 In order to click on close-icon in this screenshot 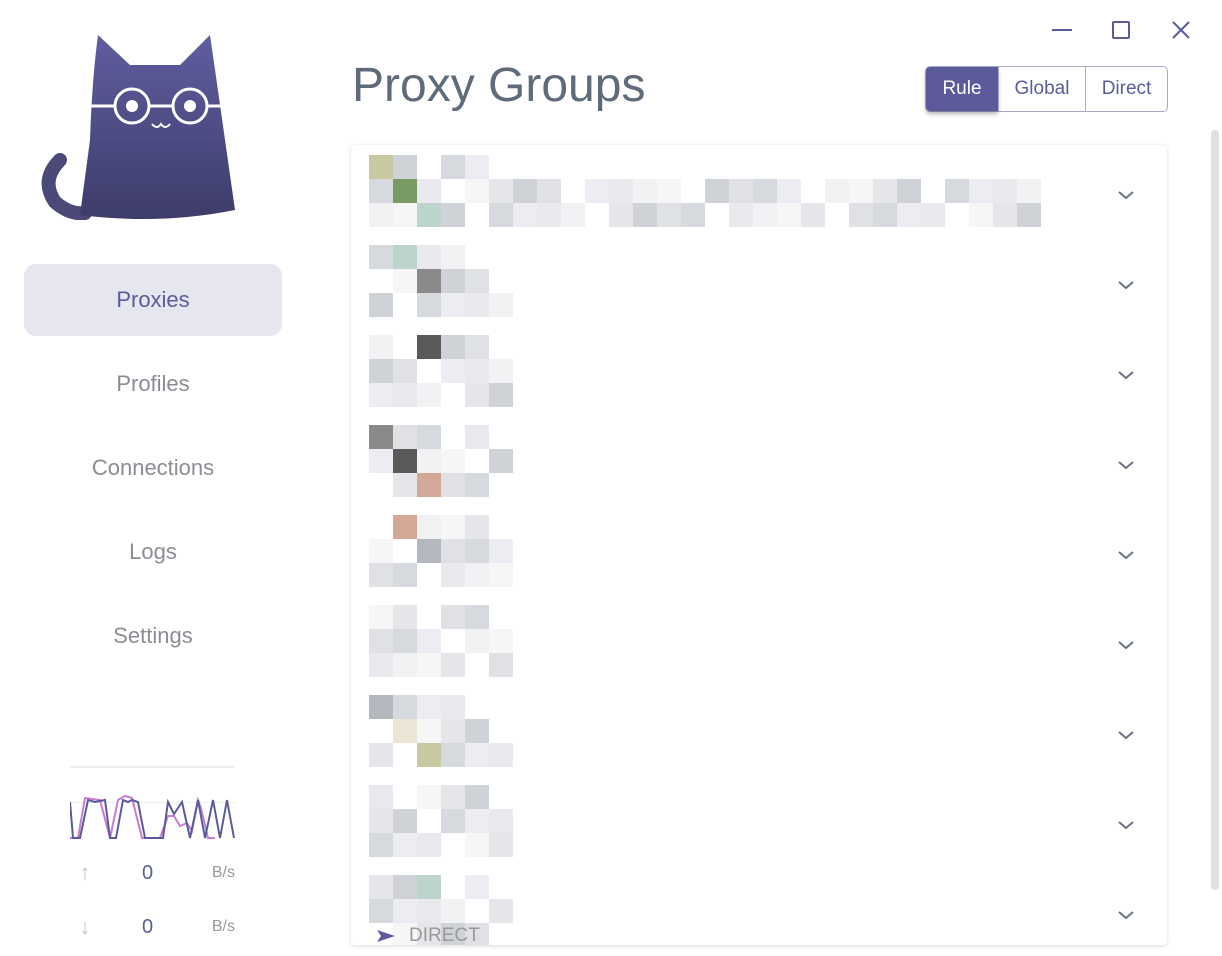, I will do `click(1181, 30)`.